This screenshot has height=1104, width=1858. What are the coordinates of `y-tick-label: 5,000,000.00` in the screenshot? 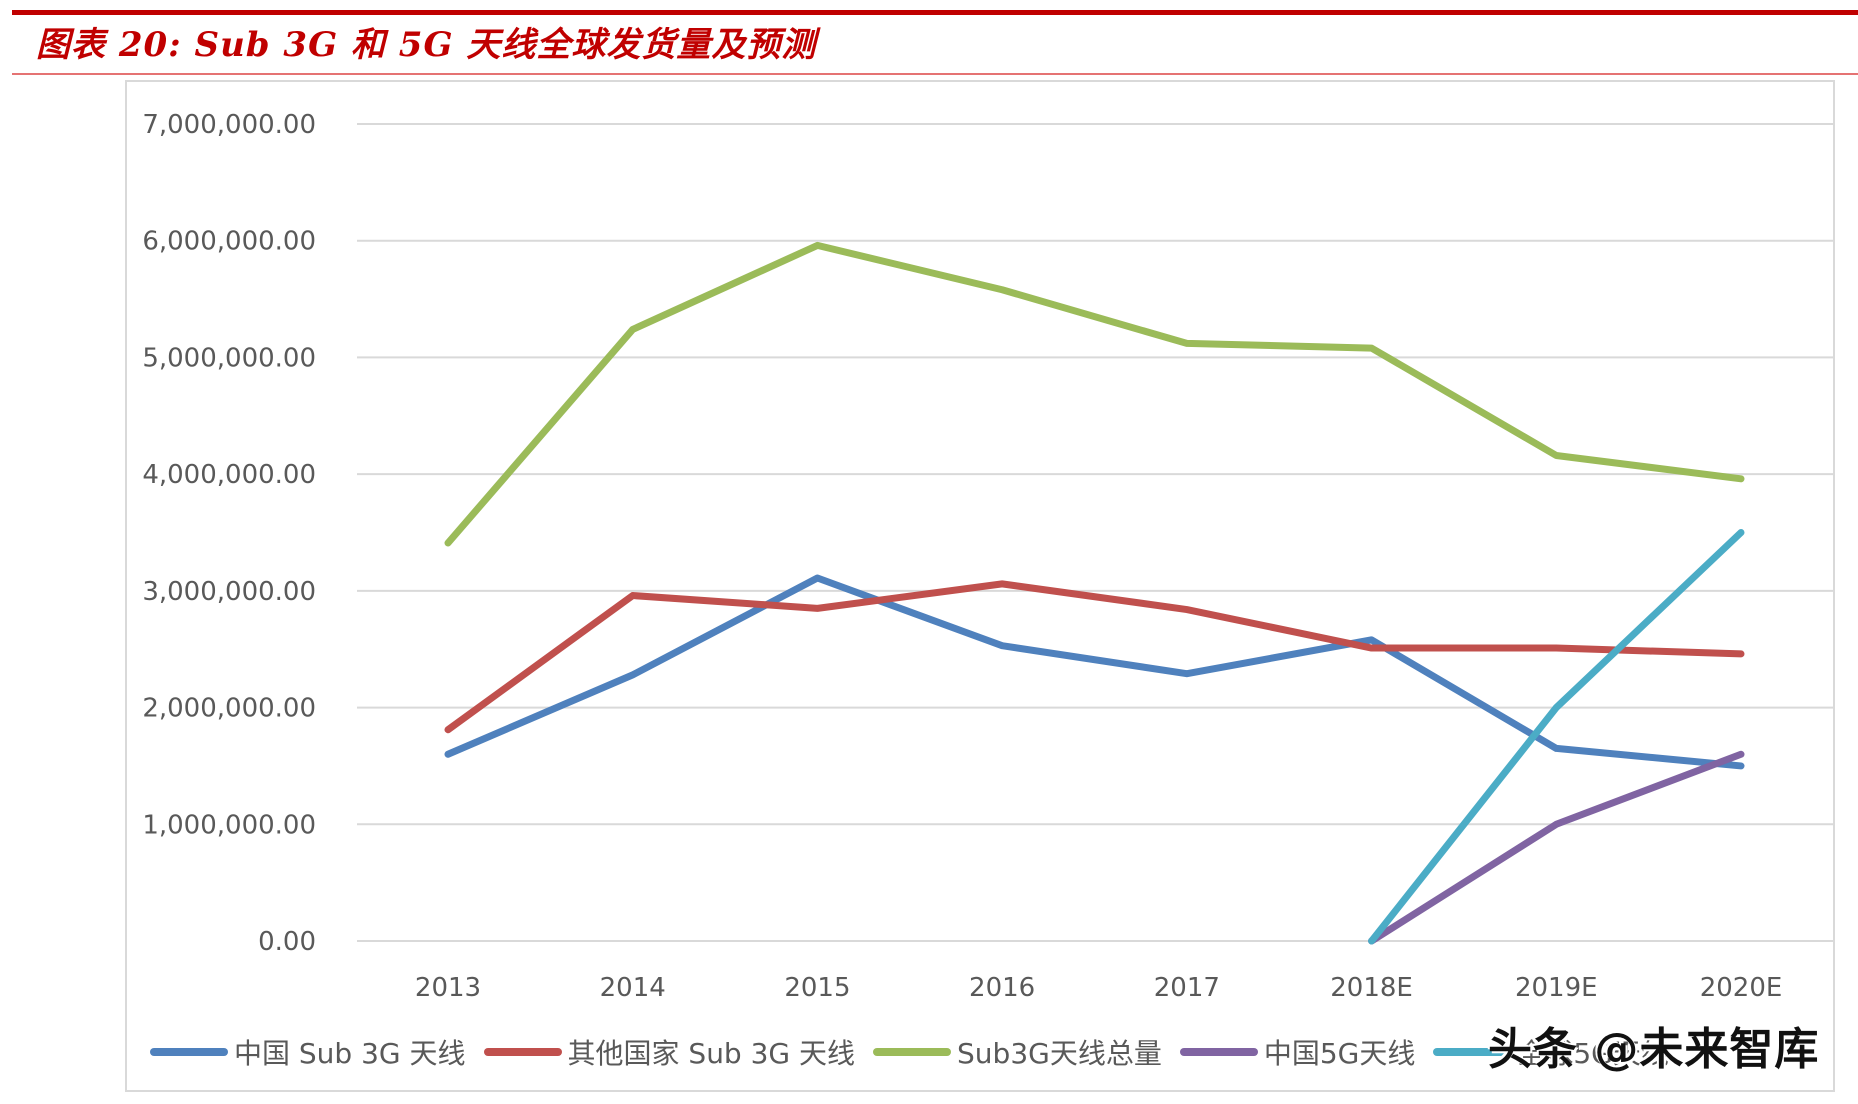 It's located at (229, 358).